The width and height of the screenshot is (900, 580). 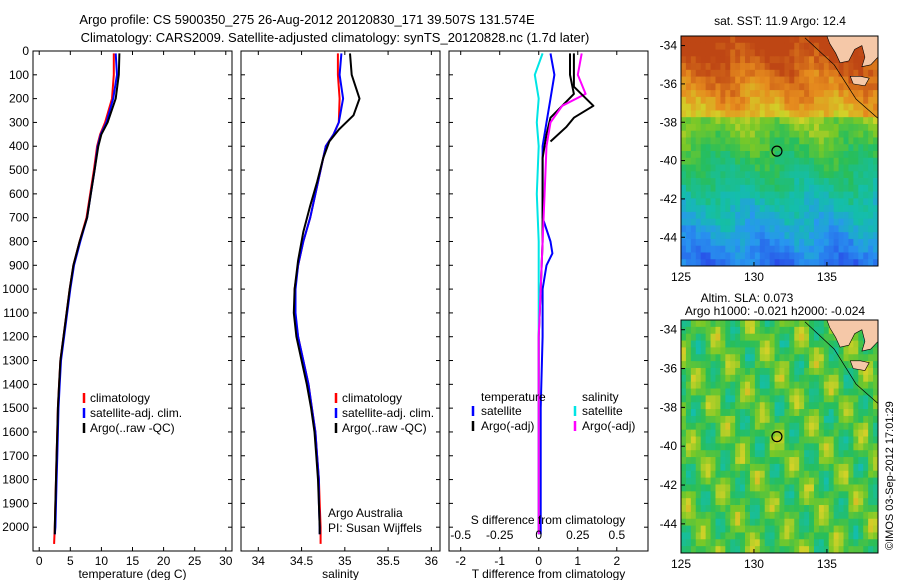 What do you see at coordinates (19, 170) in the screenshot?
I see `y-tick-label: 500` at bounding box center [19, 170].